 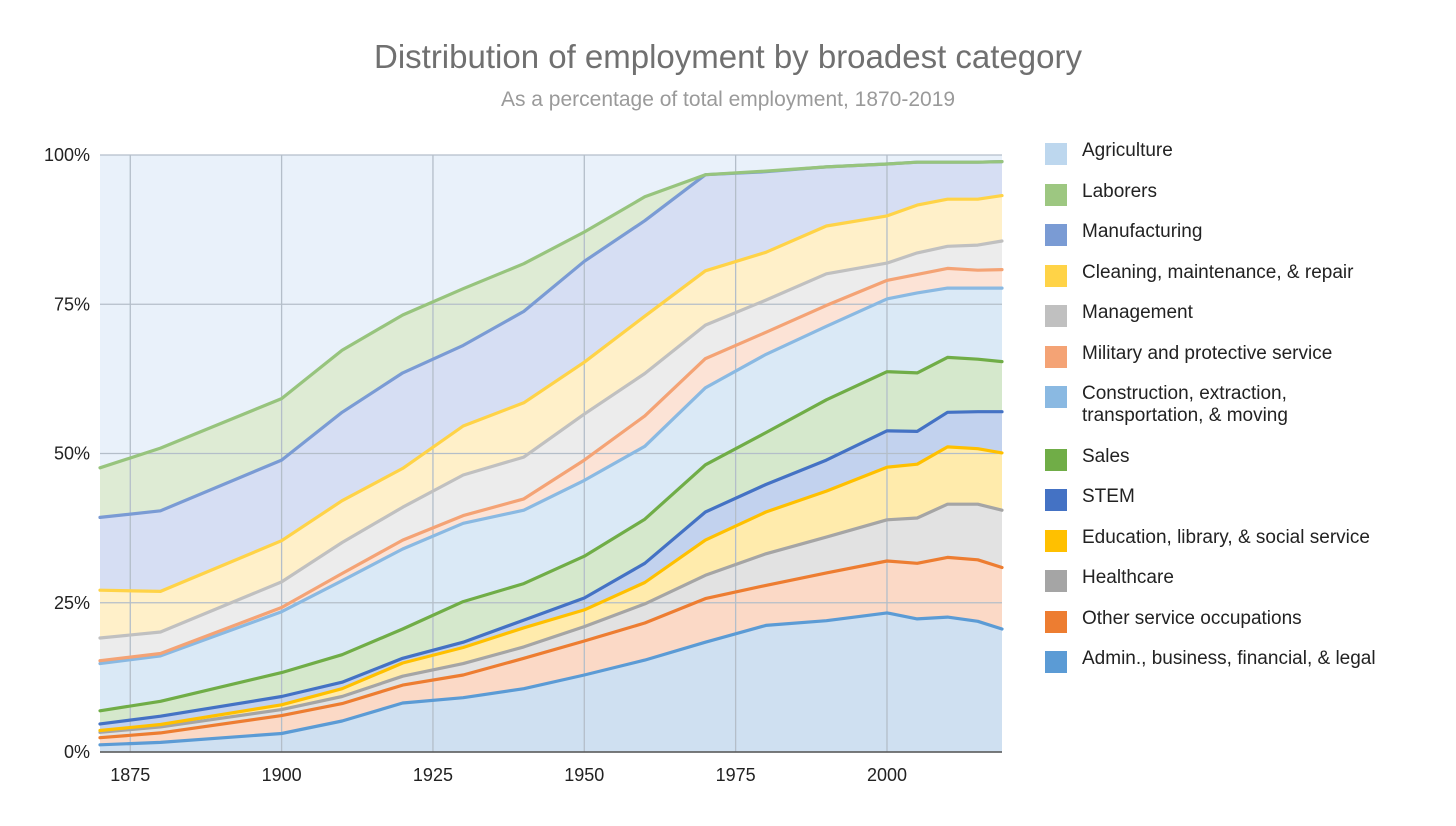 I want to click on legend-item-management: Management, so click(x=1119, y=314).